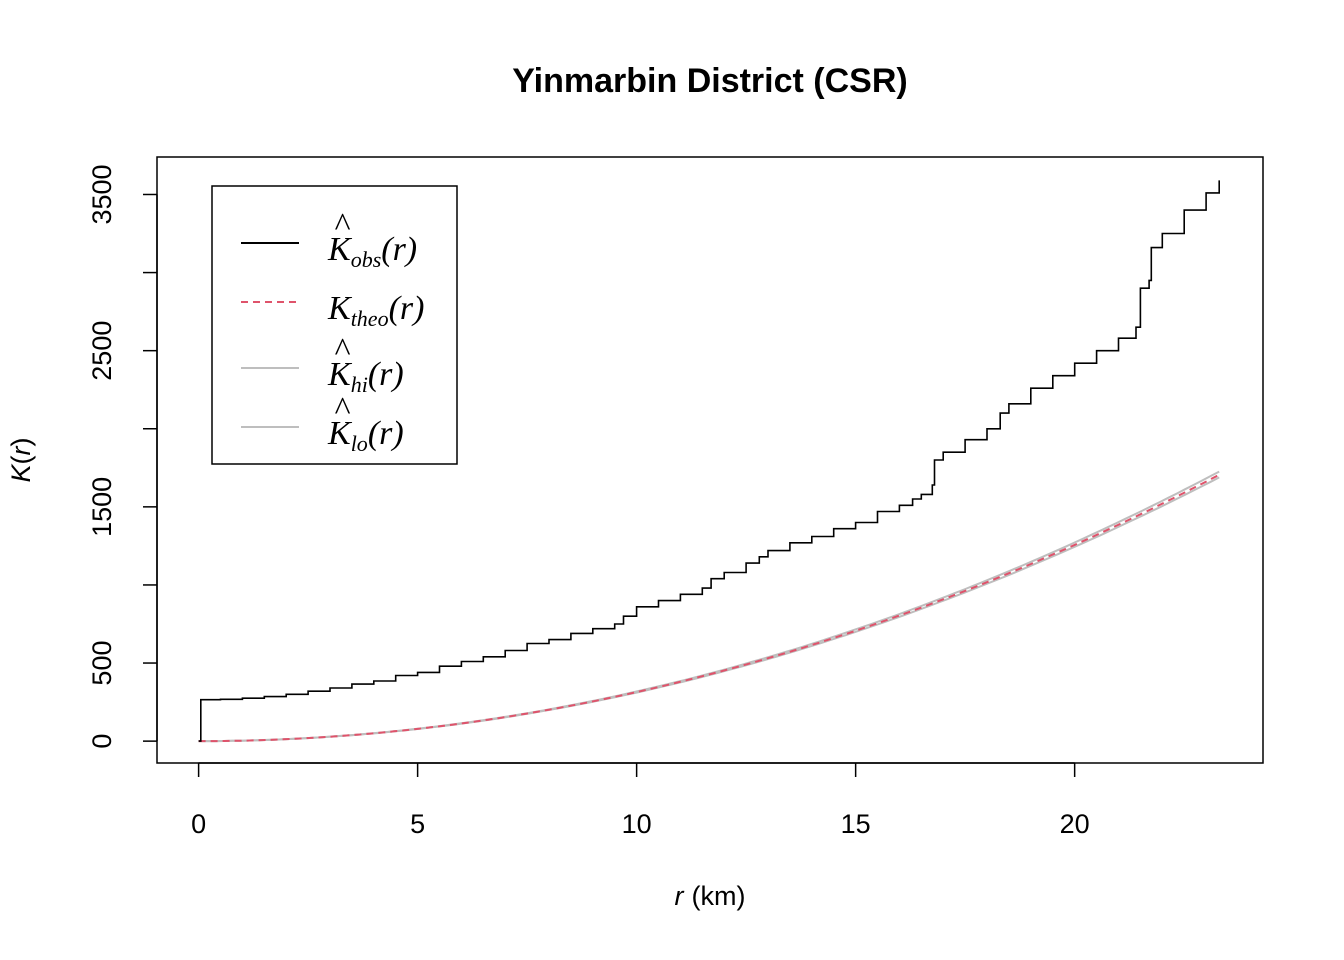 This screenshot has height=960, width=1344. Describe the element at coordinates (122, 456) in the screenshot. I see `y-axis: 0 500 1500 2500 3500` at that location.